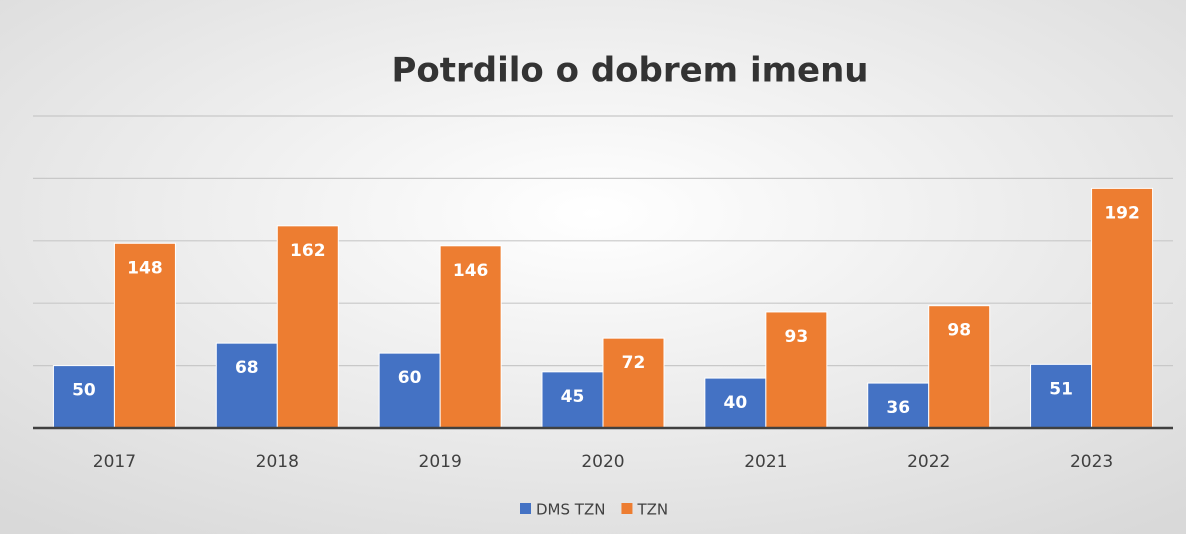 The height and width of the screenshot is (534, 1186). I want to click on legend-label: TZN, so click(652, 510).